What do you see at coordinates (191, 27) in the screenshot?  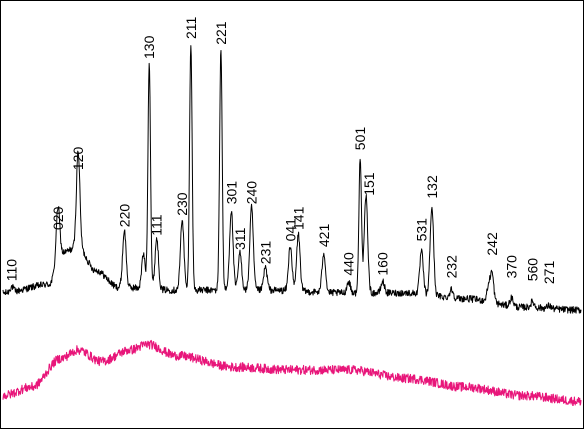 I see `peak-label: 211` at bounding box center [191, 27].